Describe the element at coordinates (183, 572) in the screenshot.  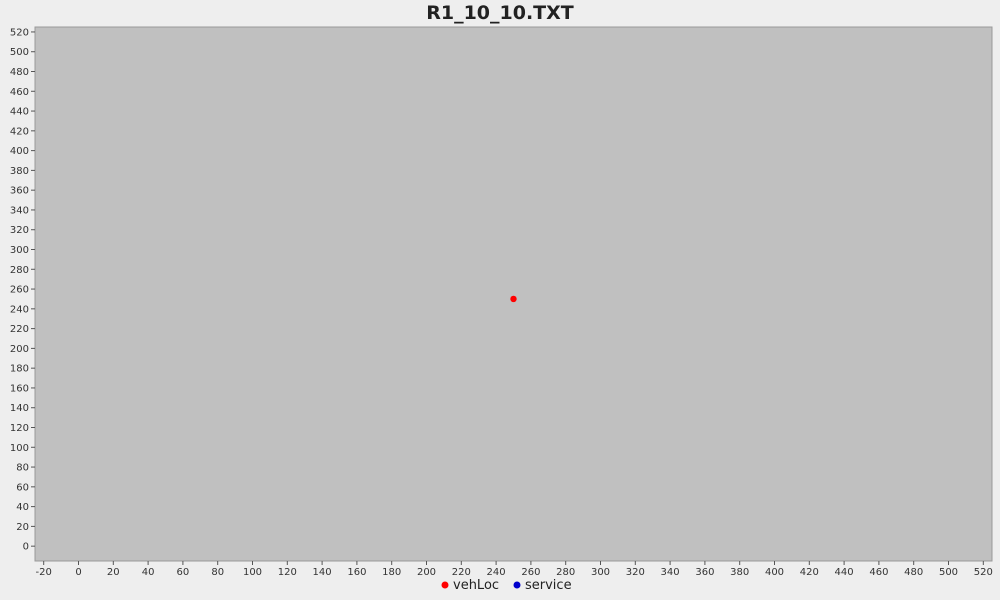
I see `x-tick-label: 60` at that location.